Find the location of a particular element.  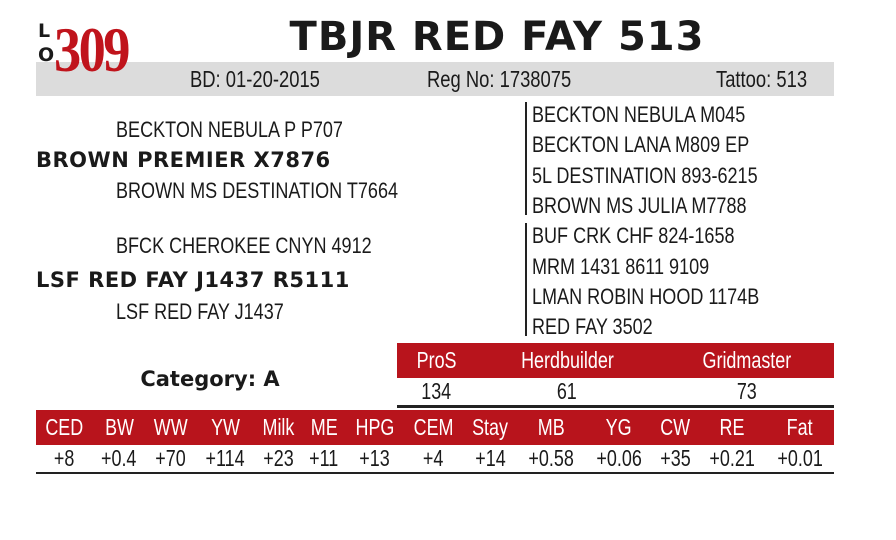

index-header-text: ProS is located at coordinates (436, 360).